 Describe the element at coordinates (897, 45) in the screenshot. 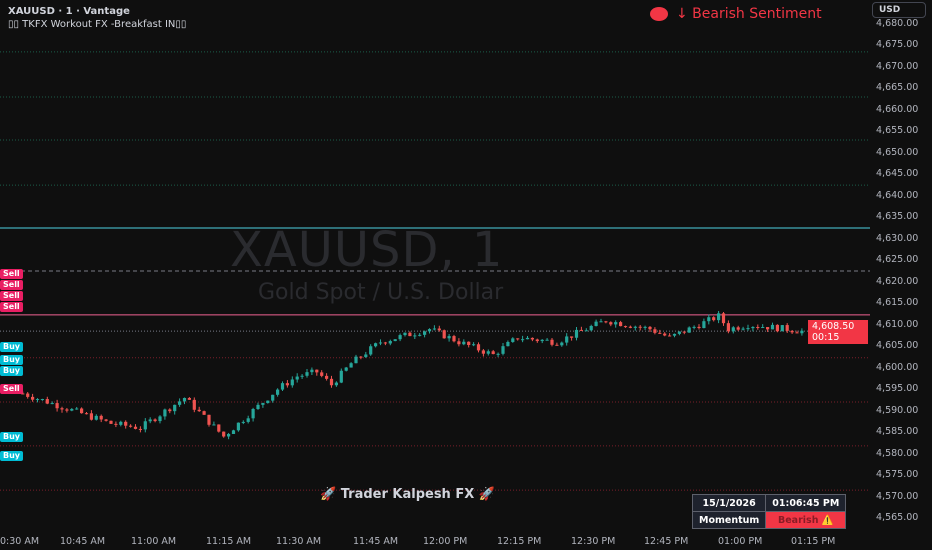

I see `price-tick: 4,675.00` at that location.